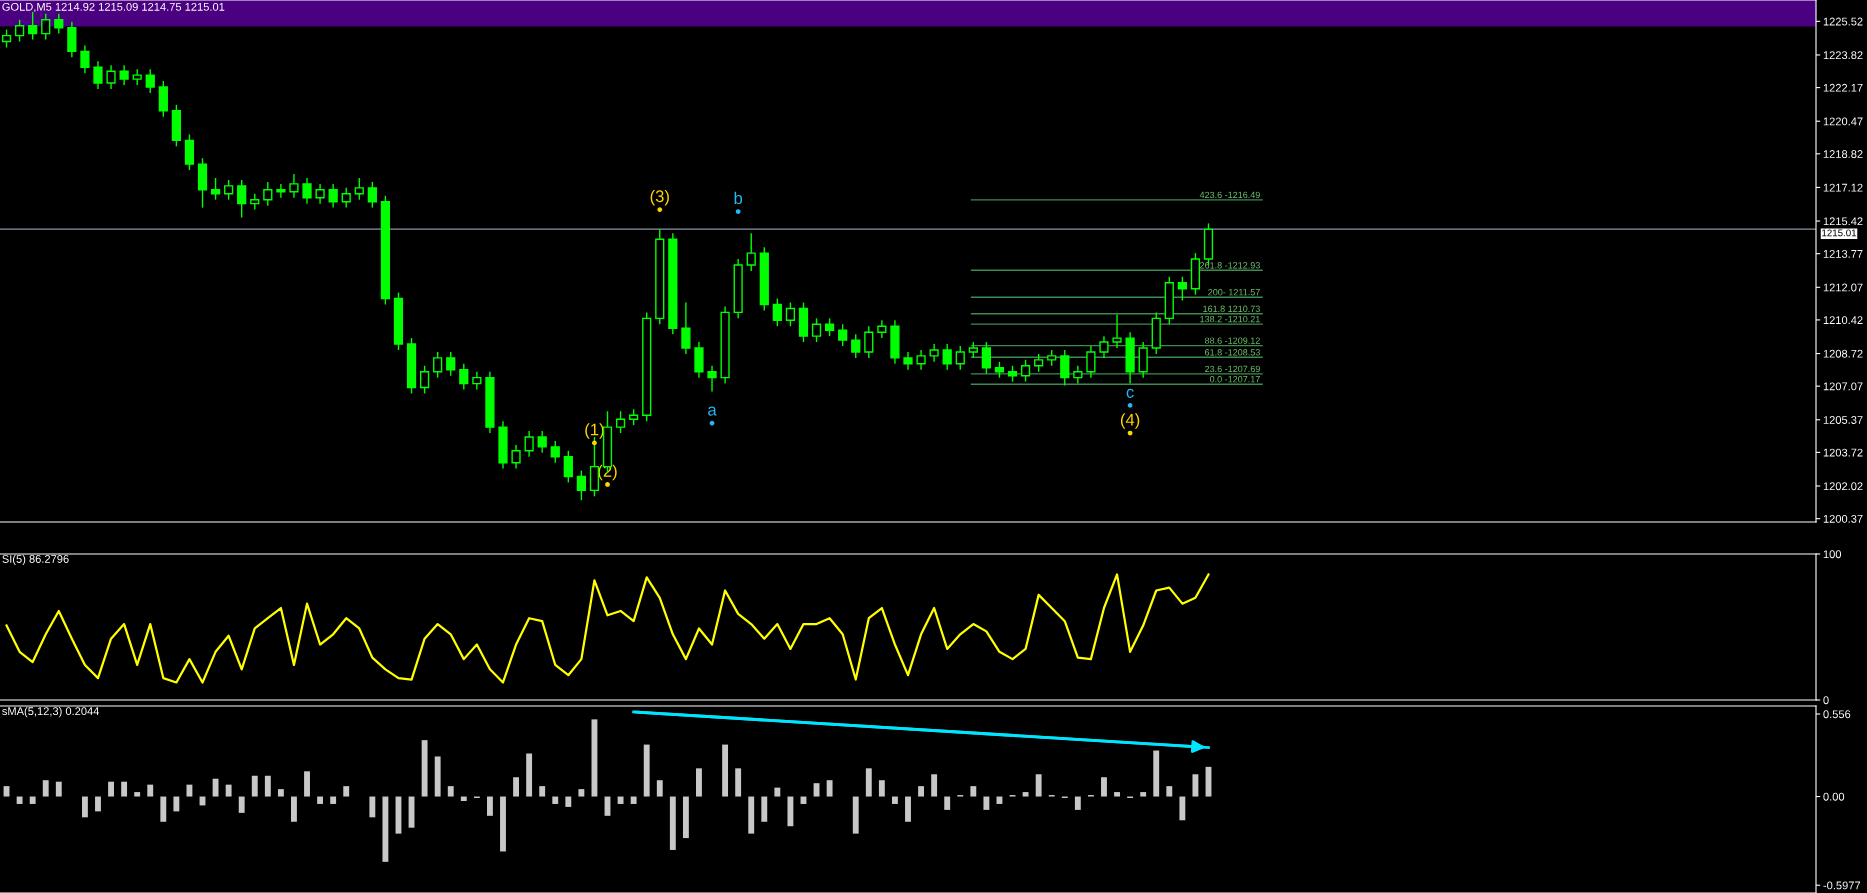 The width and height of the screenshot is (1867, 893). What do you see at coordinates (1843, 518) in the screenshot?
I see `y-tick-label: 1200.37` at bounding box center [1843, 518].